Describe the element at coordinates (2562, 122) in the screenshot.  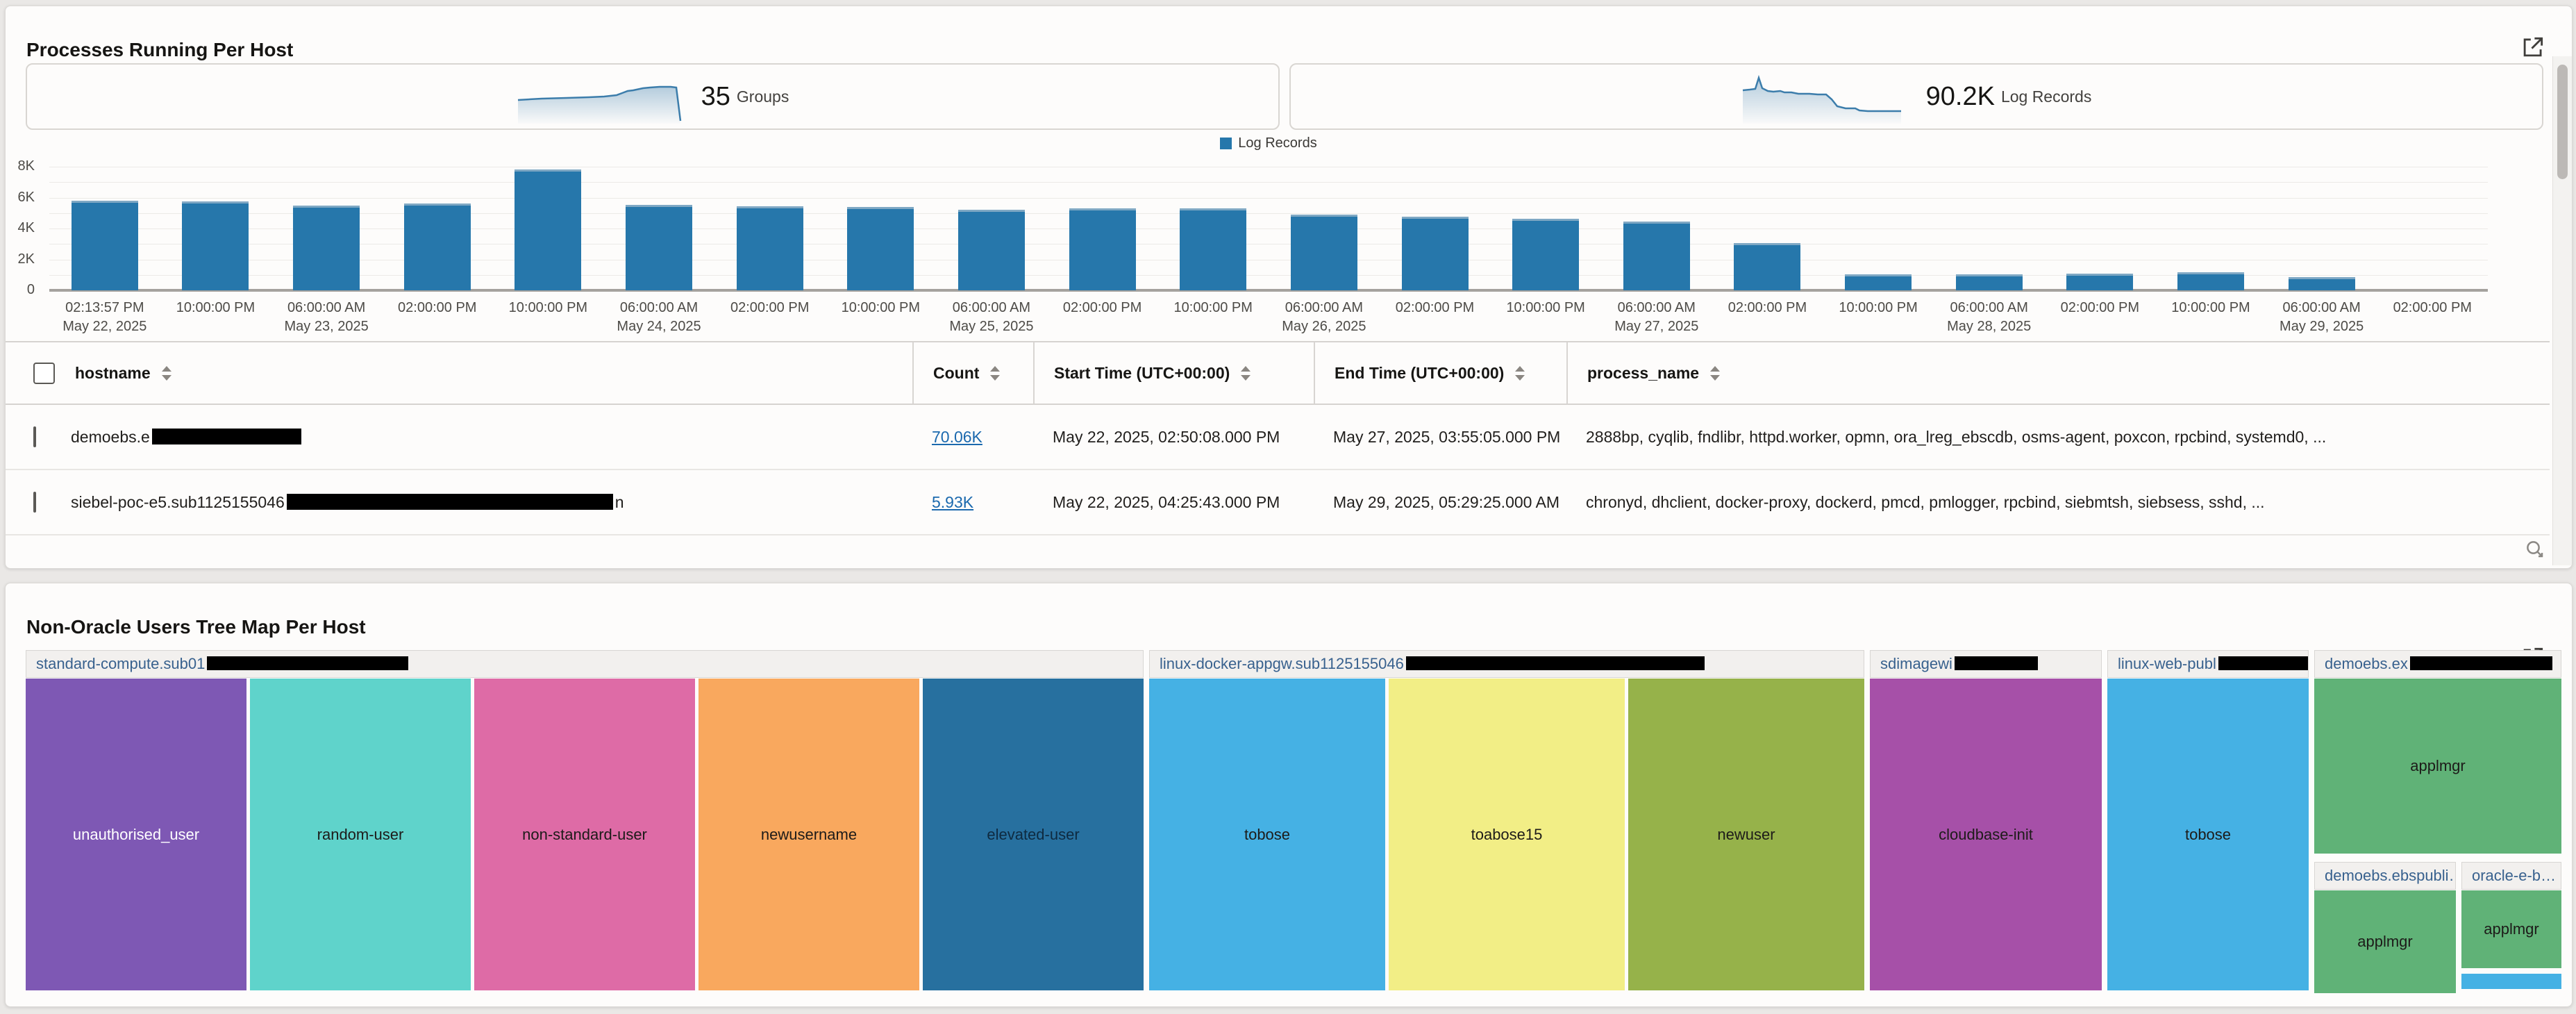
I see `vertical-scrollbar-thumb` at that location.